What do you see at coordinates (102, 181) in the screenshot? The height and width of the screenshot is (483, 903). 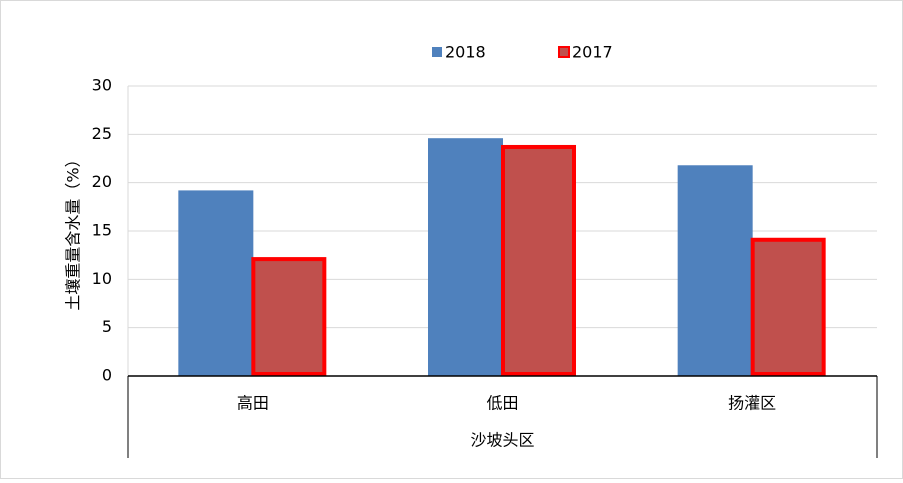 I see `y-tick-label: 20` at bounding box center [102, 181].